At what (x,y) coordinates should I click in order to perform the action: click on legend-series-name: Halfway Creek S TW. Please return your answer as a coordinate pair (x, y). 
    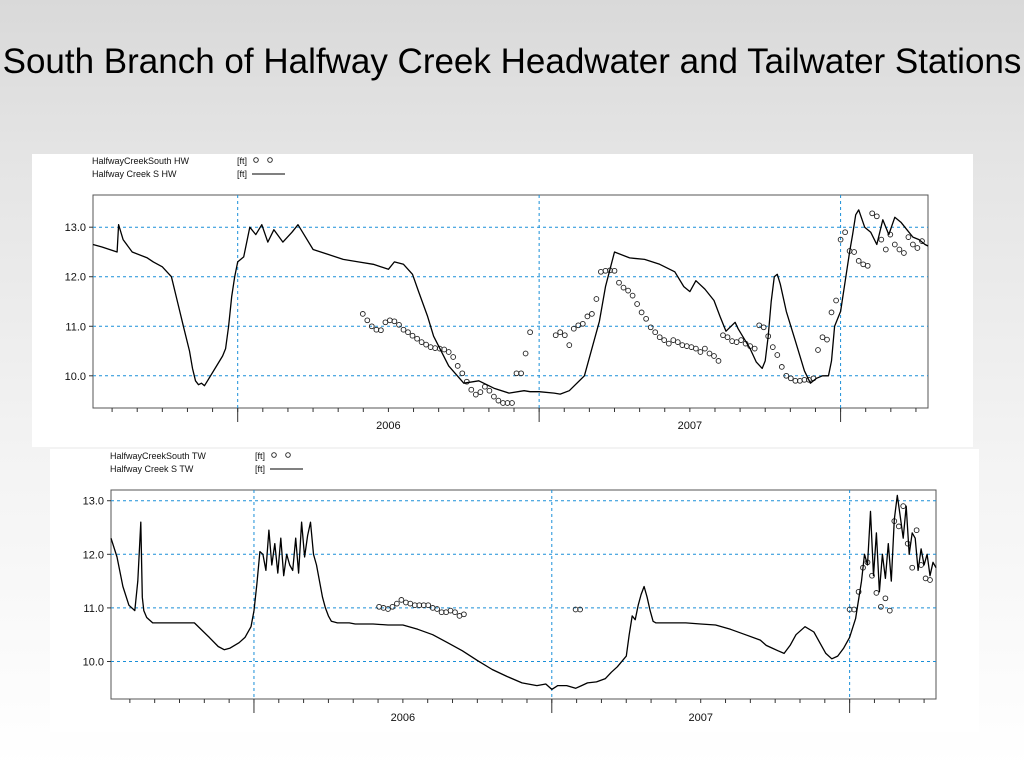
    Looking at the image, I should click on (152, 469).